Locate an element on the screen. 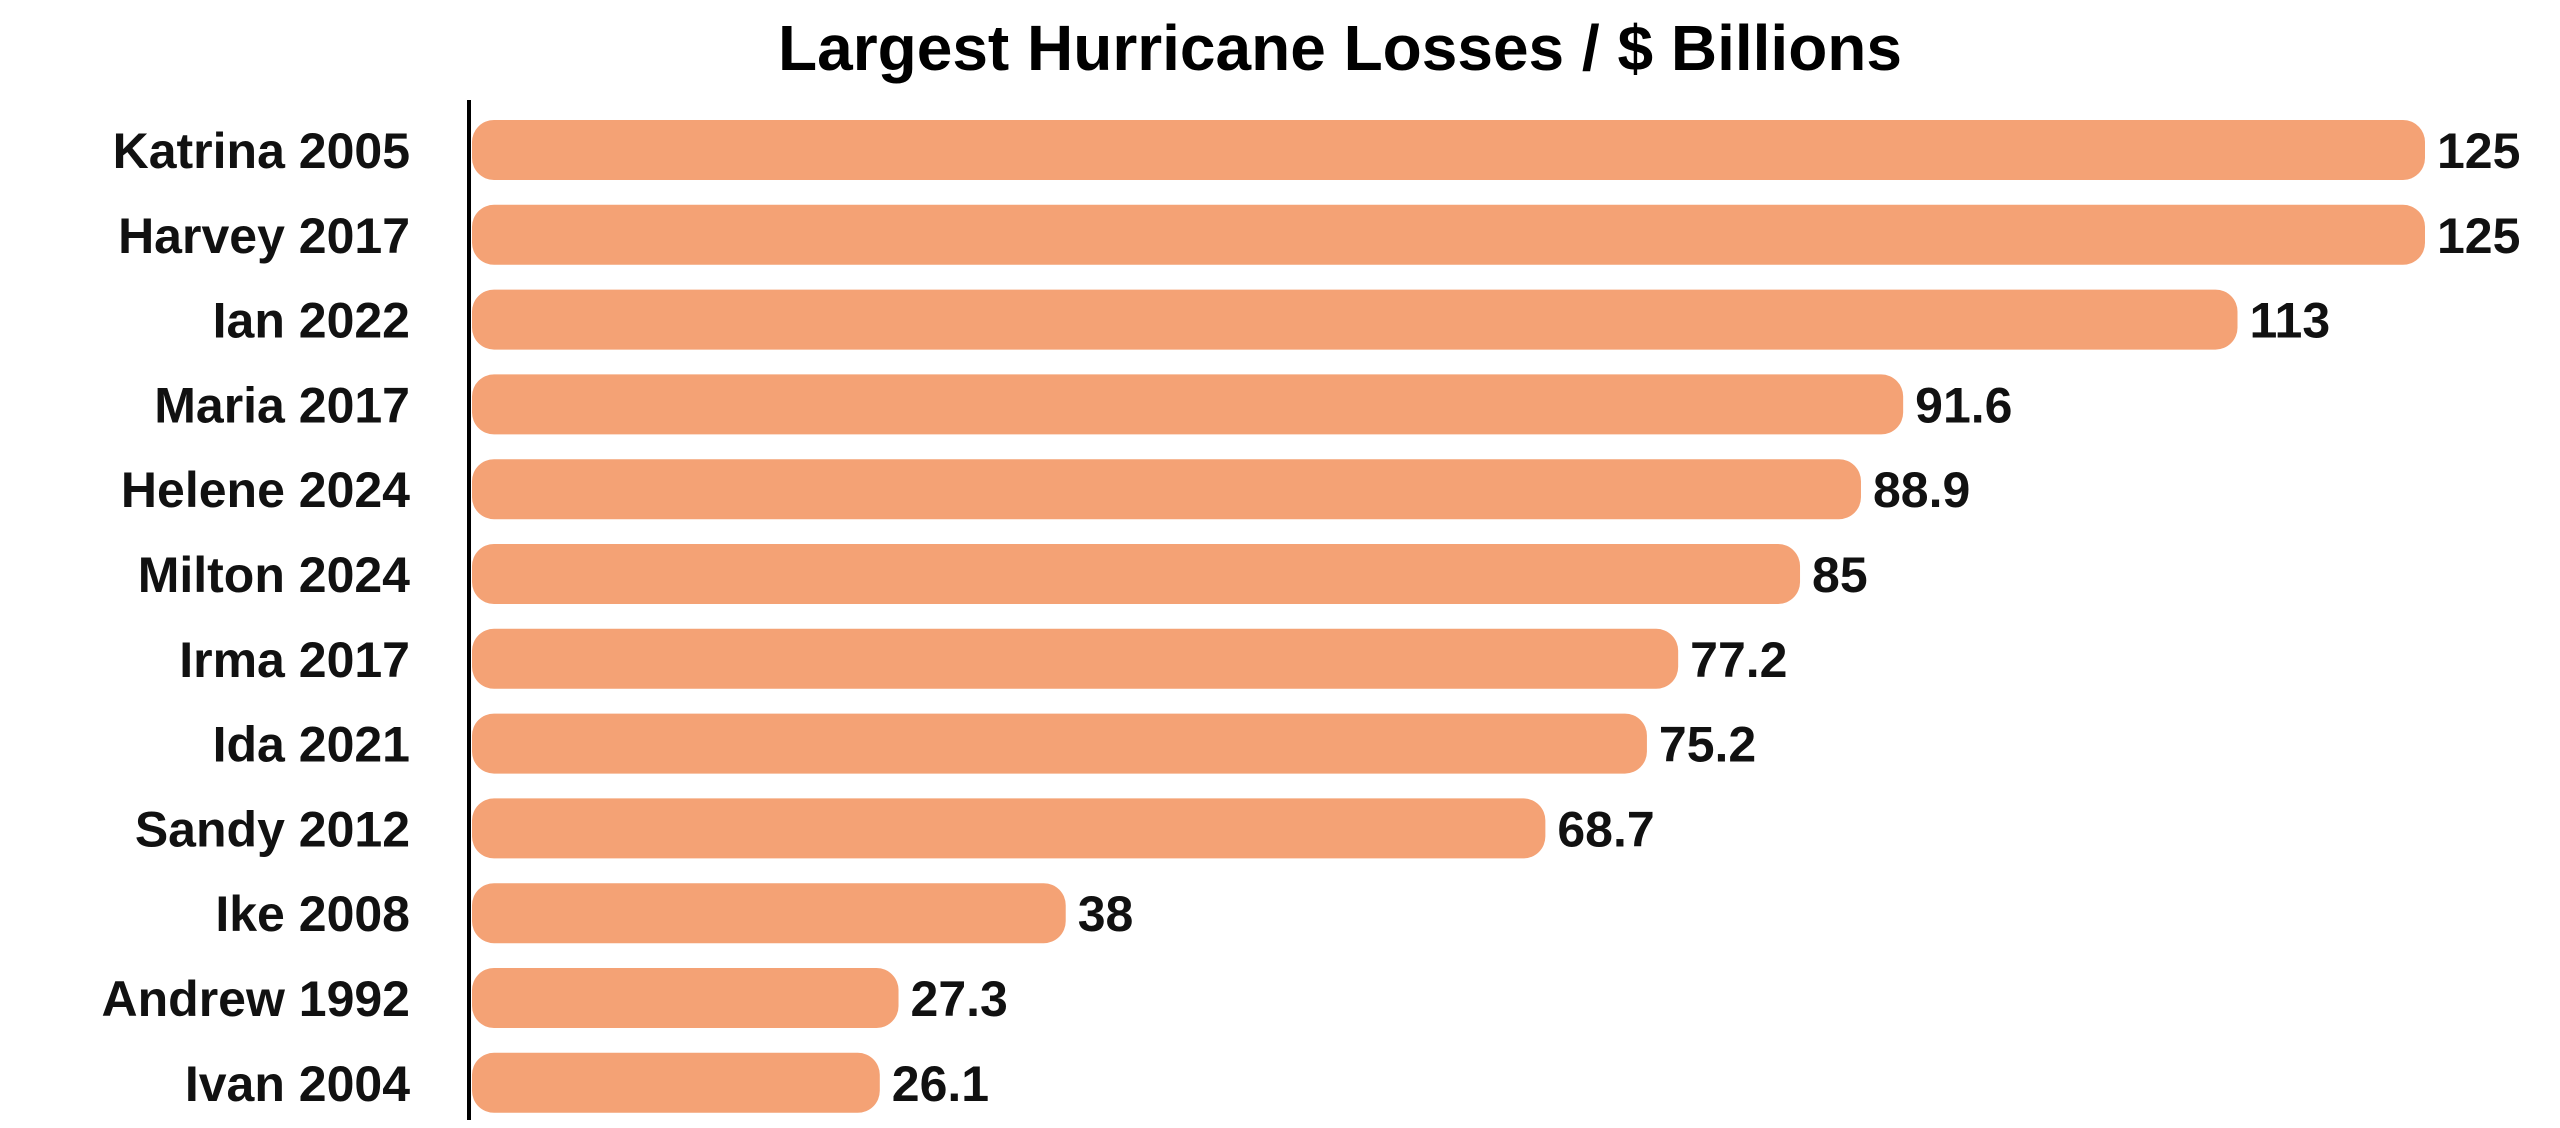 The height and width of the screenshot is (1128, 2560). data-label: 27.3 is located at coordinates (959, 999).